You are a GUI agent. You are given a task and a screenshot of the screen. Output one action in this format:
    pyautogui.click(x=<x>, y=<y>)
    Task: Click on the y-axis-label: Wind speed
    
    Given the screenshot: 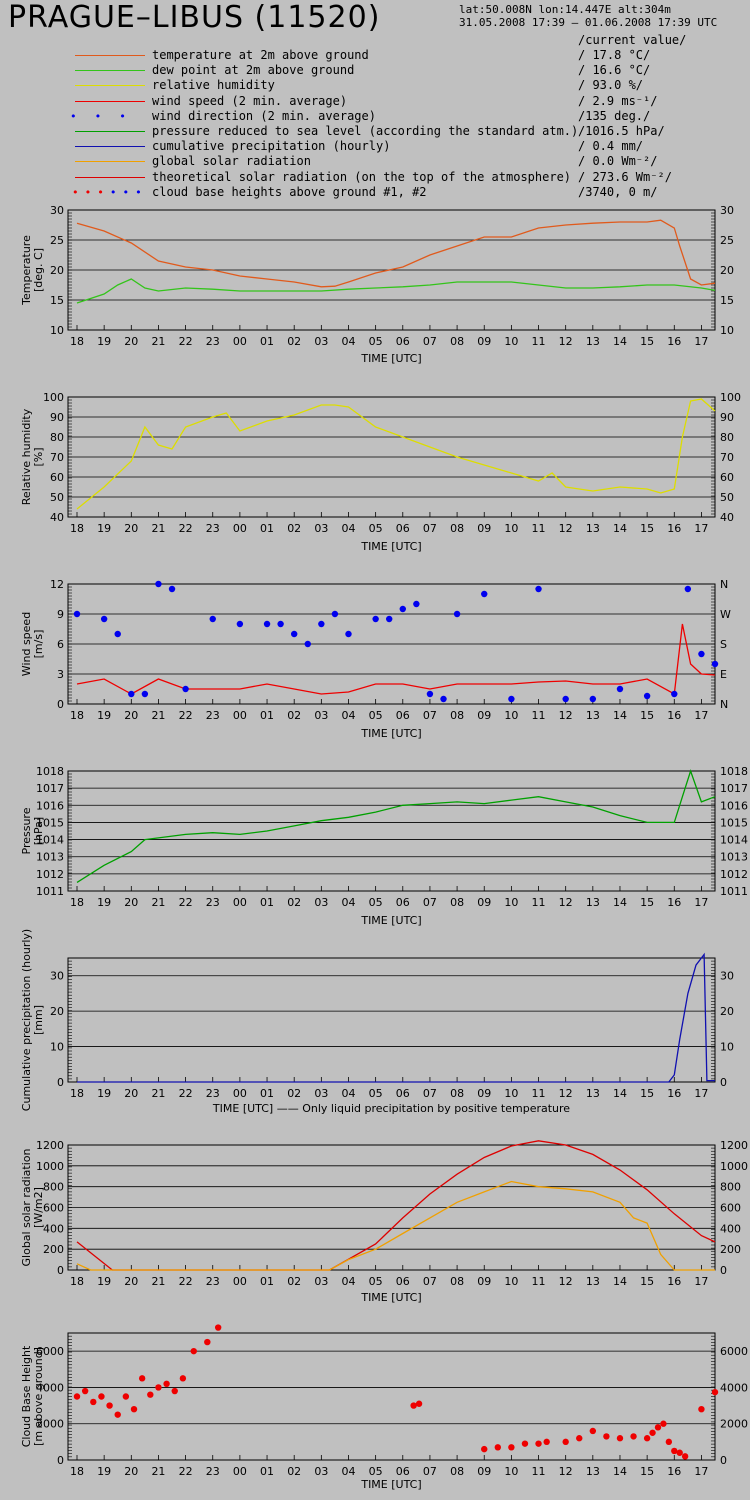 What is the action you would take?
    pyautogui.click(x=26, y=644)
    